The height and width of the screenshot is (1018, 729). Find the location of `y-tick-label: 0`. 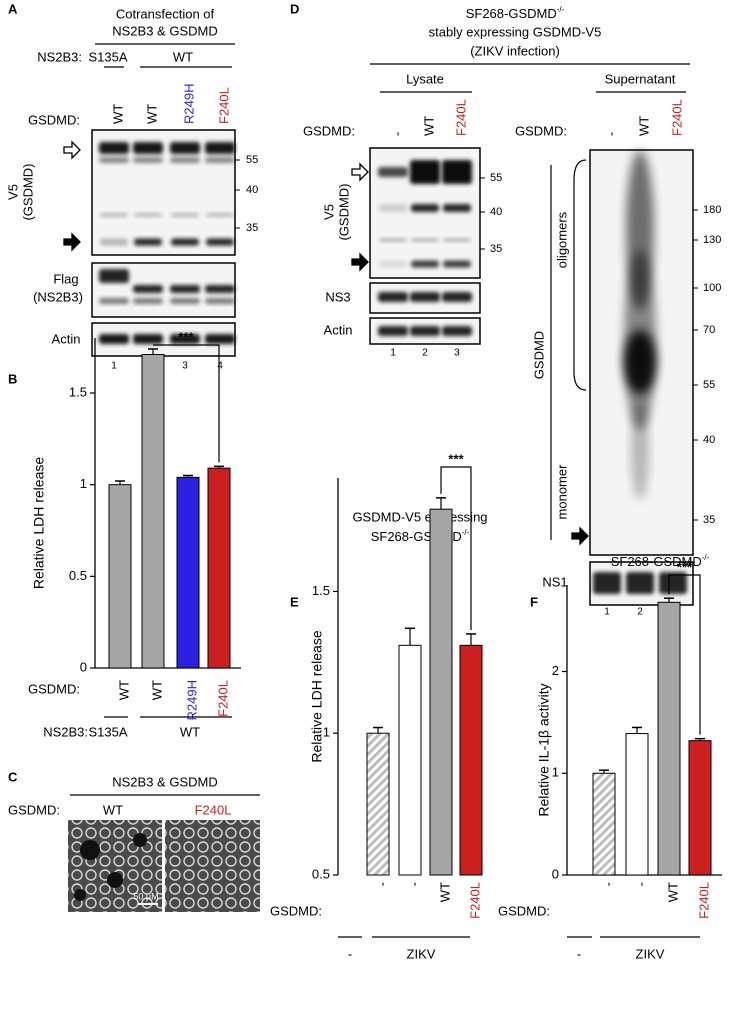

y-tick-label: 0 is located at coordinates (83, 666).